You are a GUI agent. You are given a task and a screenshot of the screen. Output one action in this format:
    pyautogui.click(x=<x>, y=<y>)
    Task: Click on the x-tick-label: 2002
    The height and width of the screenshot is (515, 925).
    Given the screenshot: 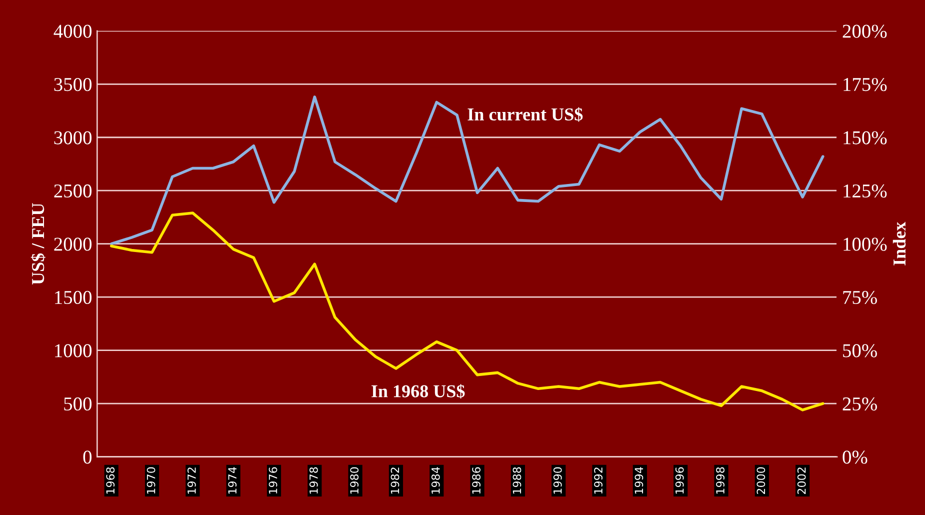 What is the action you would take?
    pyautogui.click(x=801, y=481)
    